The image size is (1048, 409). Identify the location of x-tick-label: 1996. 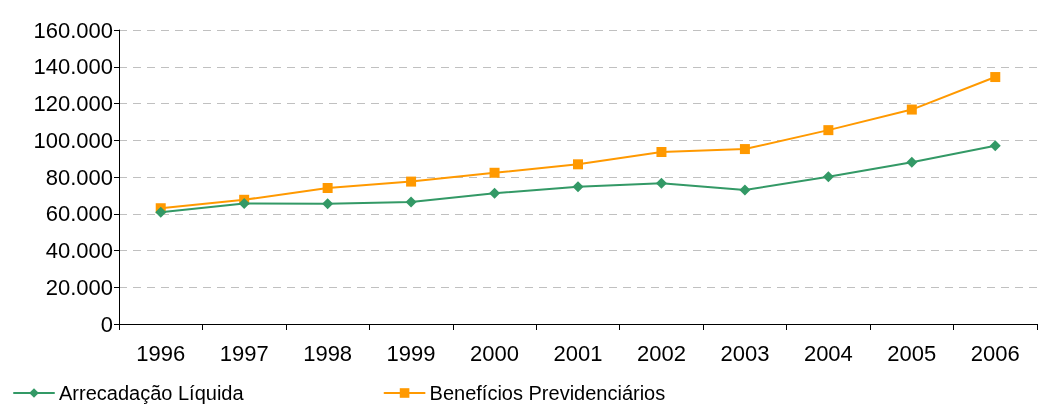
(161, 353).